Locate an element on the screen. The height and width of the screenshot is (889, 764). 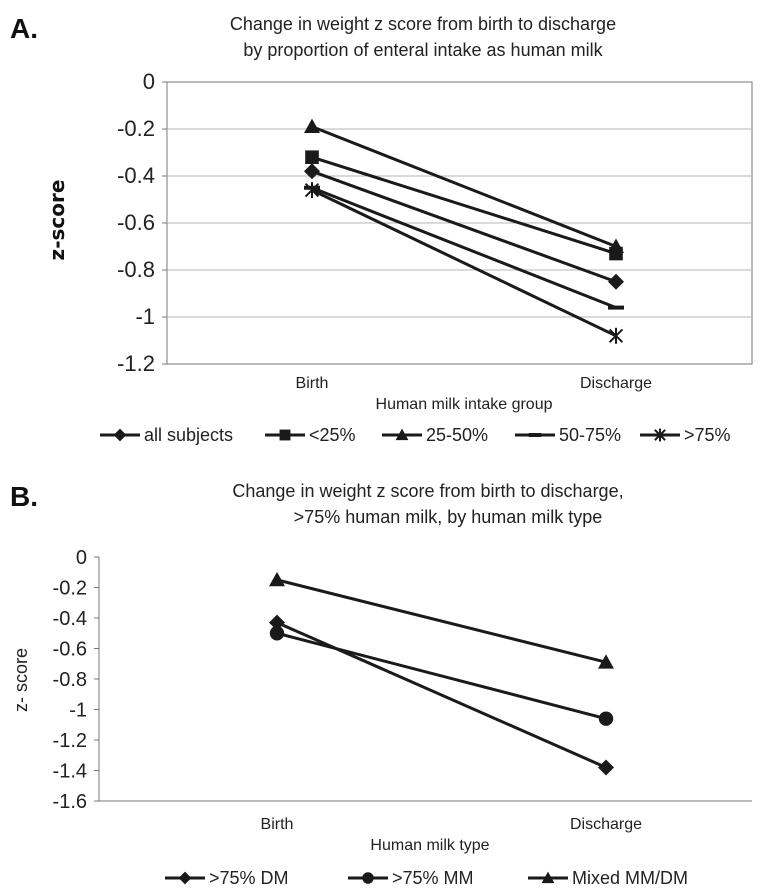
chart-a-y-tick-label: -0.6 is located at coordinates (136, 222).